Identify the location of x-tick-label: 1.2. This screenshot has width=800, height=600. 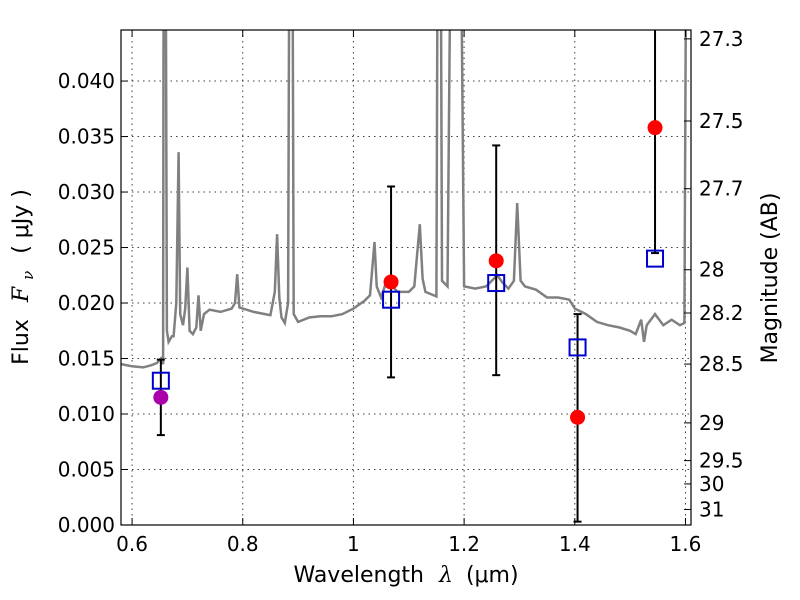
(464, 544).